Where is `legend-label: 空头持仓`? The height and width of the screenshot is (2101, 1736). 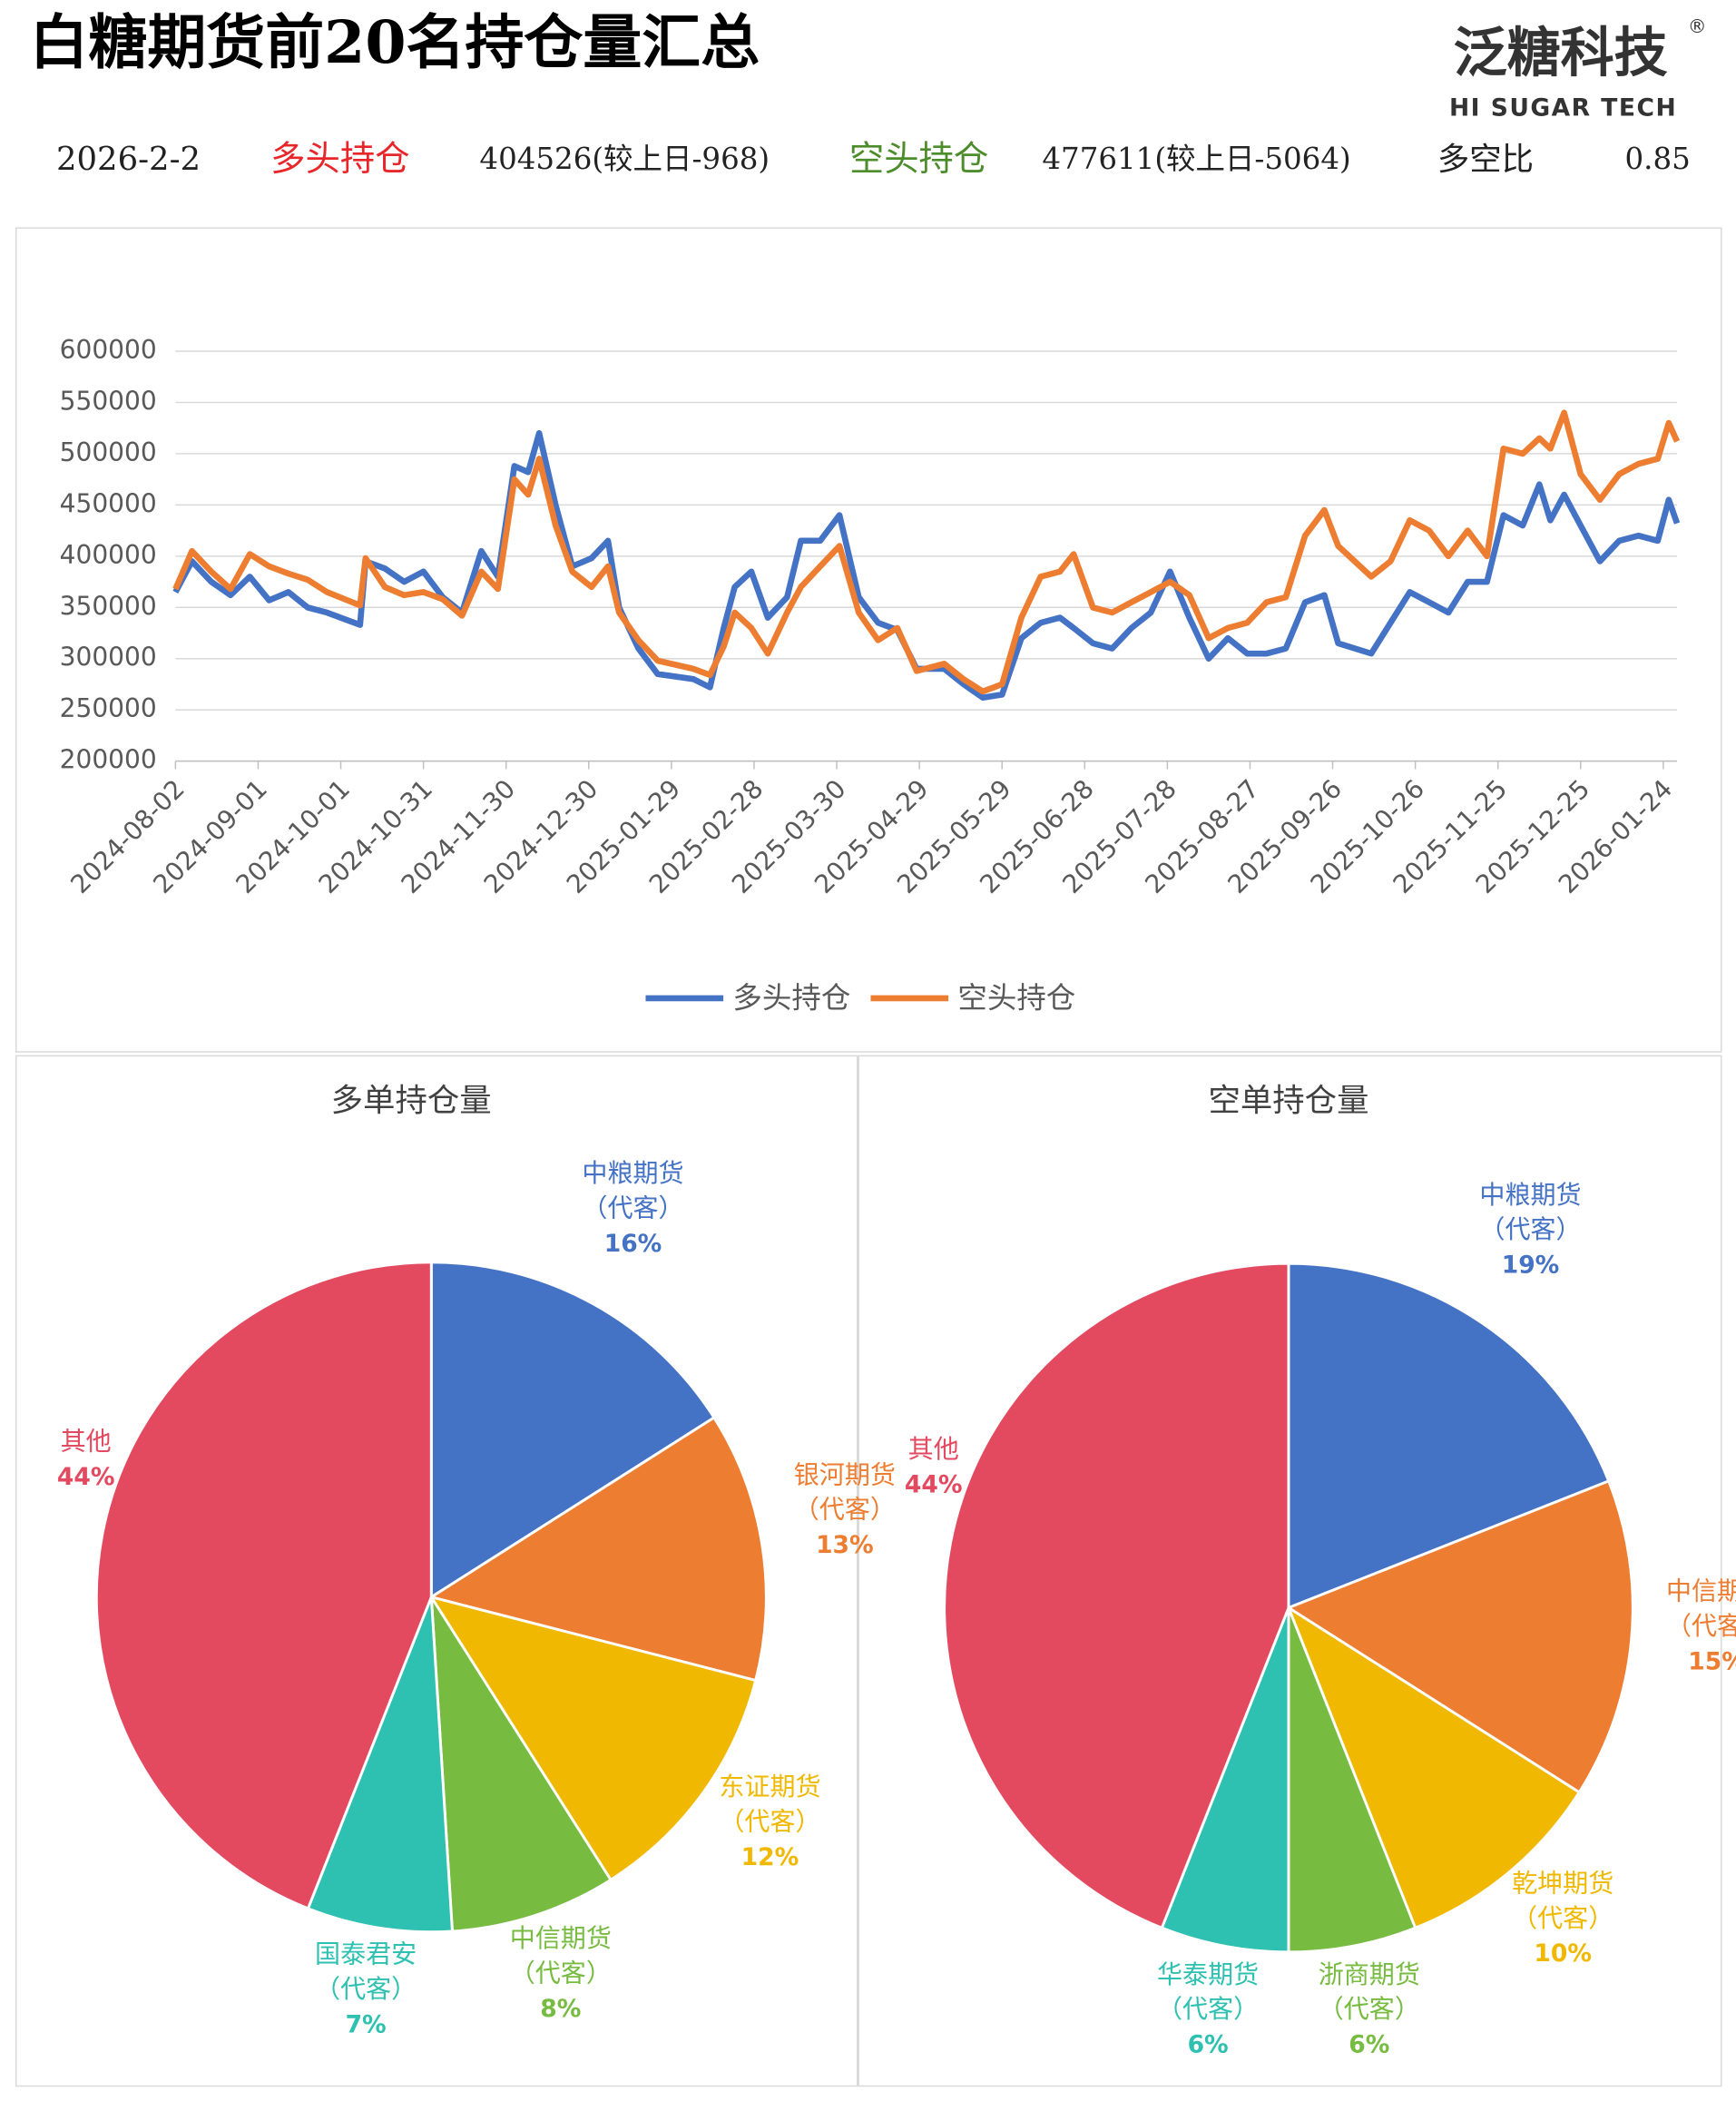
legend-label: 空头持仓 is located at coordinates (1016, 997).